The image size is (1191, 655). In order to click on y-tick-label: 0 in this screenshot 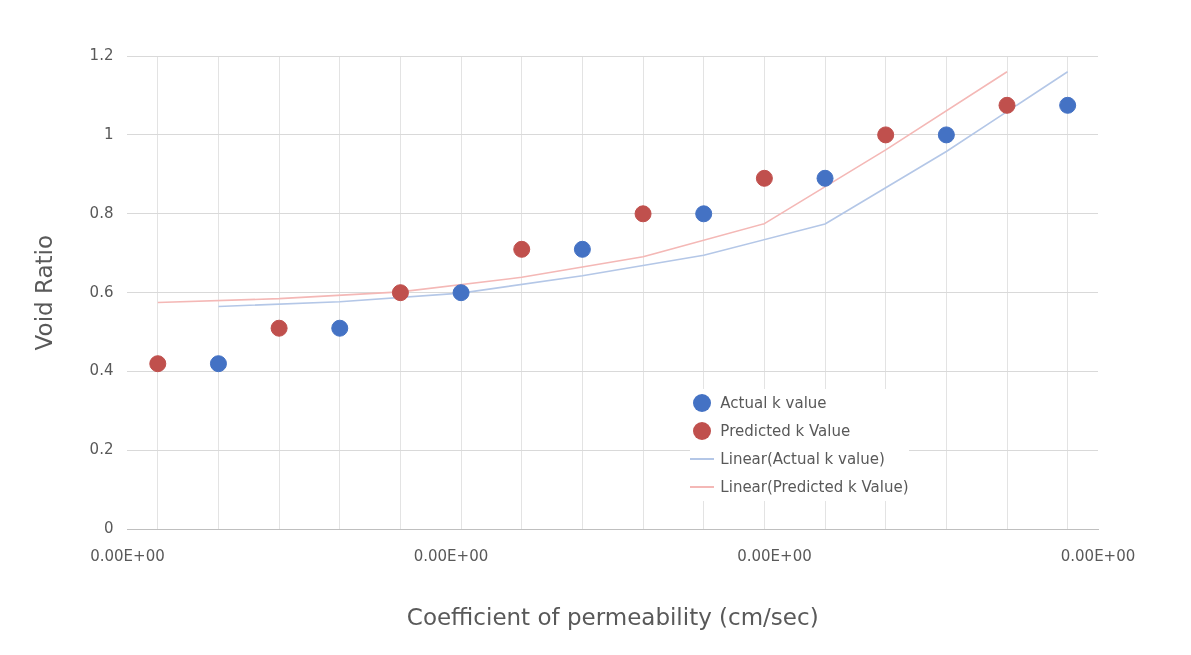, I will do `click(108, 528)`.